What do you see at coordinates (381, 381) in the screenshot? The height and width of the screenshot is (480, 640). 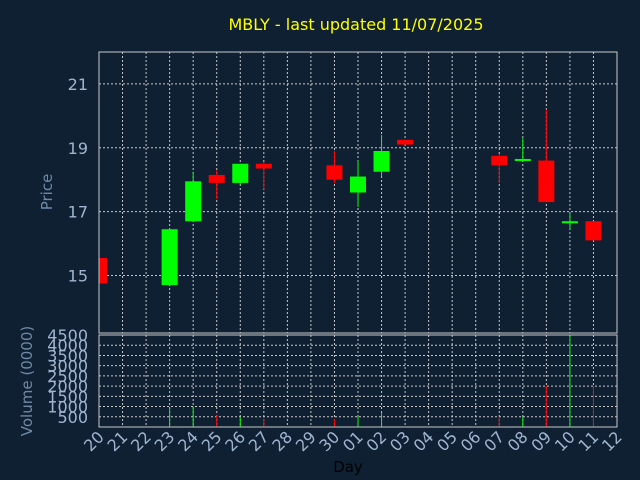 I see `volume-bars` at bounding box center [381, 381].